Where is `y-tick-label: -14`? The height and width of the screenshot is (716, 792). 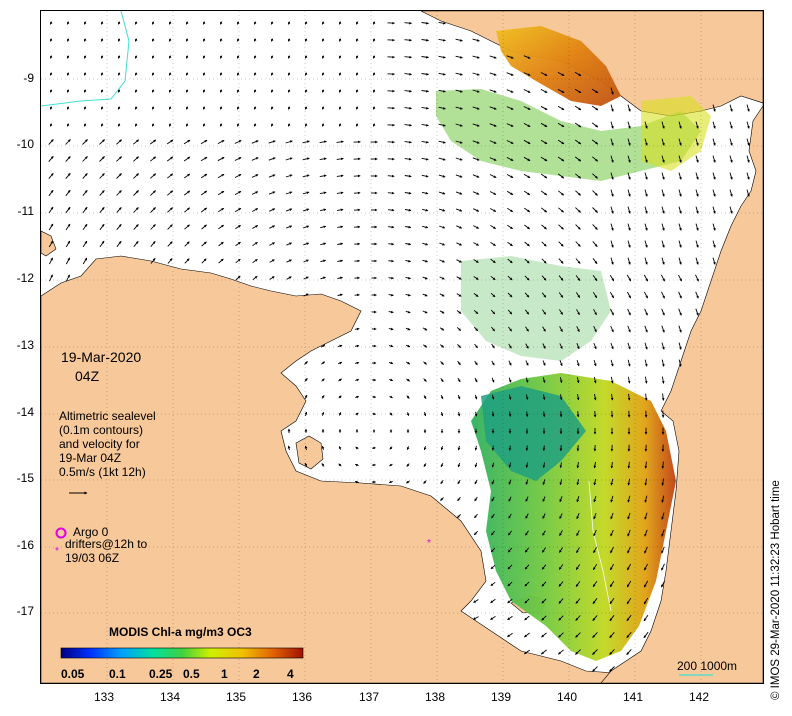
y-tick-label: -14 is located at coordinates (25, 412).